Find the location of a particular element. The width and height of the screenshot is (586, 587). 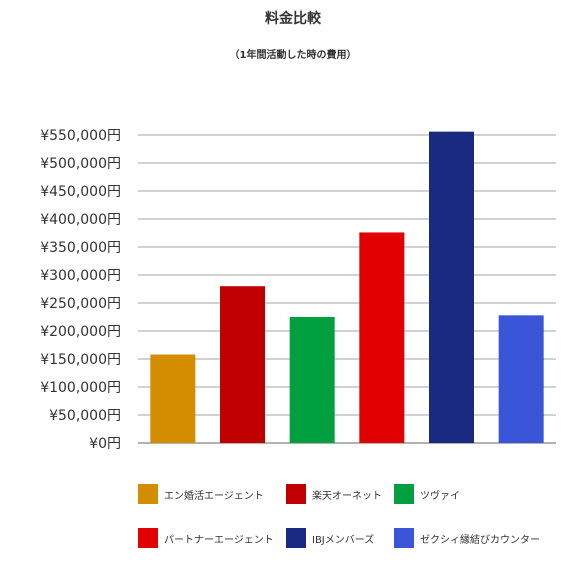

legend-label: パートナーエージェント is located at coordinates (219, 540).